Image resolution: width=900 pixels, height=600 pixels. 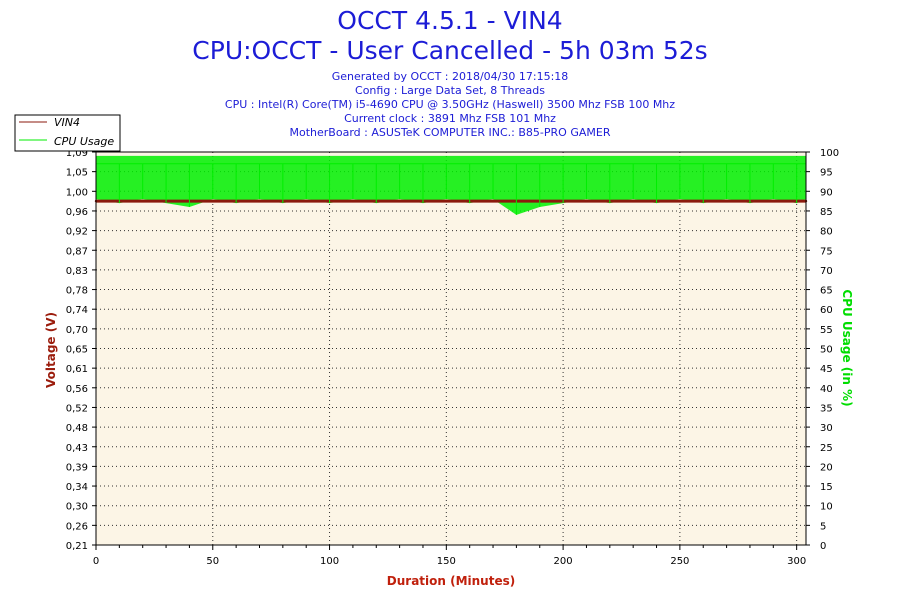 What do you see at coordinates (826, 192) in the screenshot?
I see `y2-tick-label: 90` at bounding box center [826, 192].